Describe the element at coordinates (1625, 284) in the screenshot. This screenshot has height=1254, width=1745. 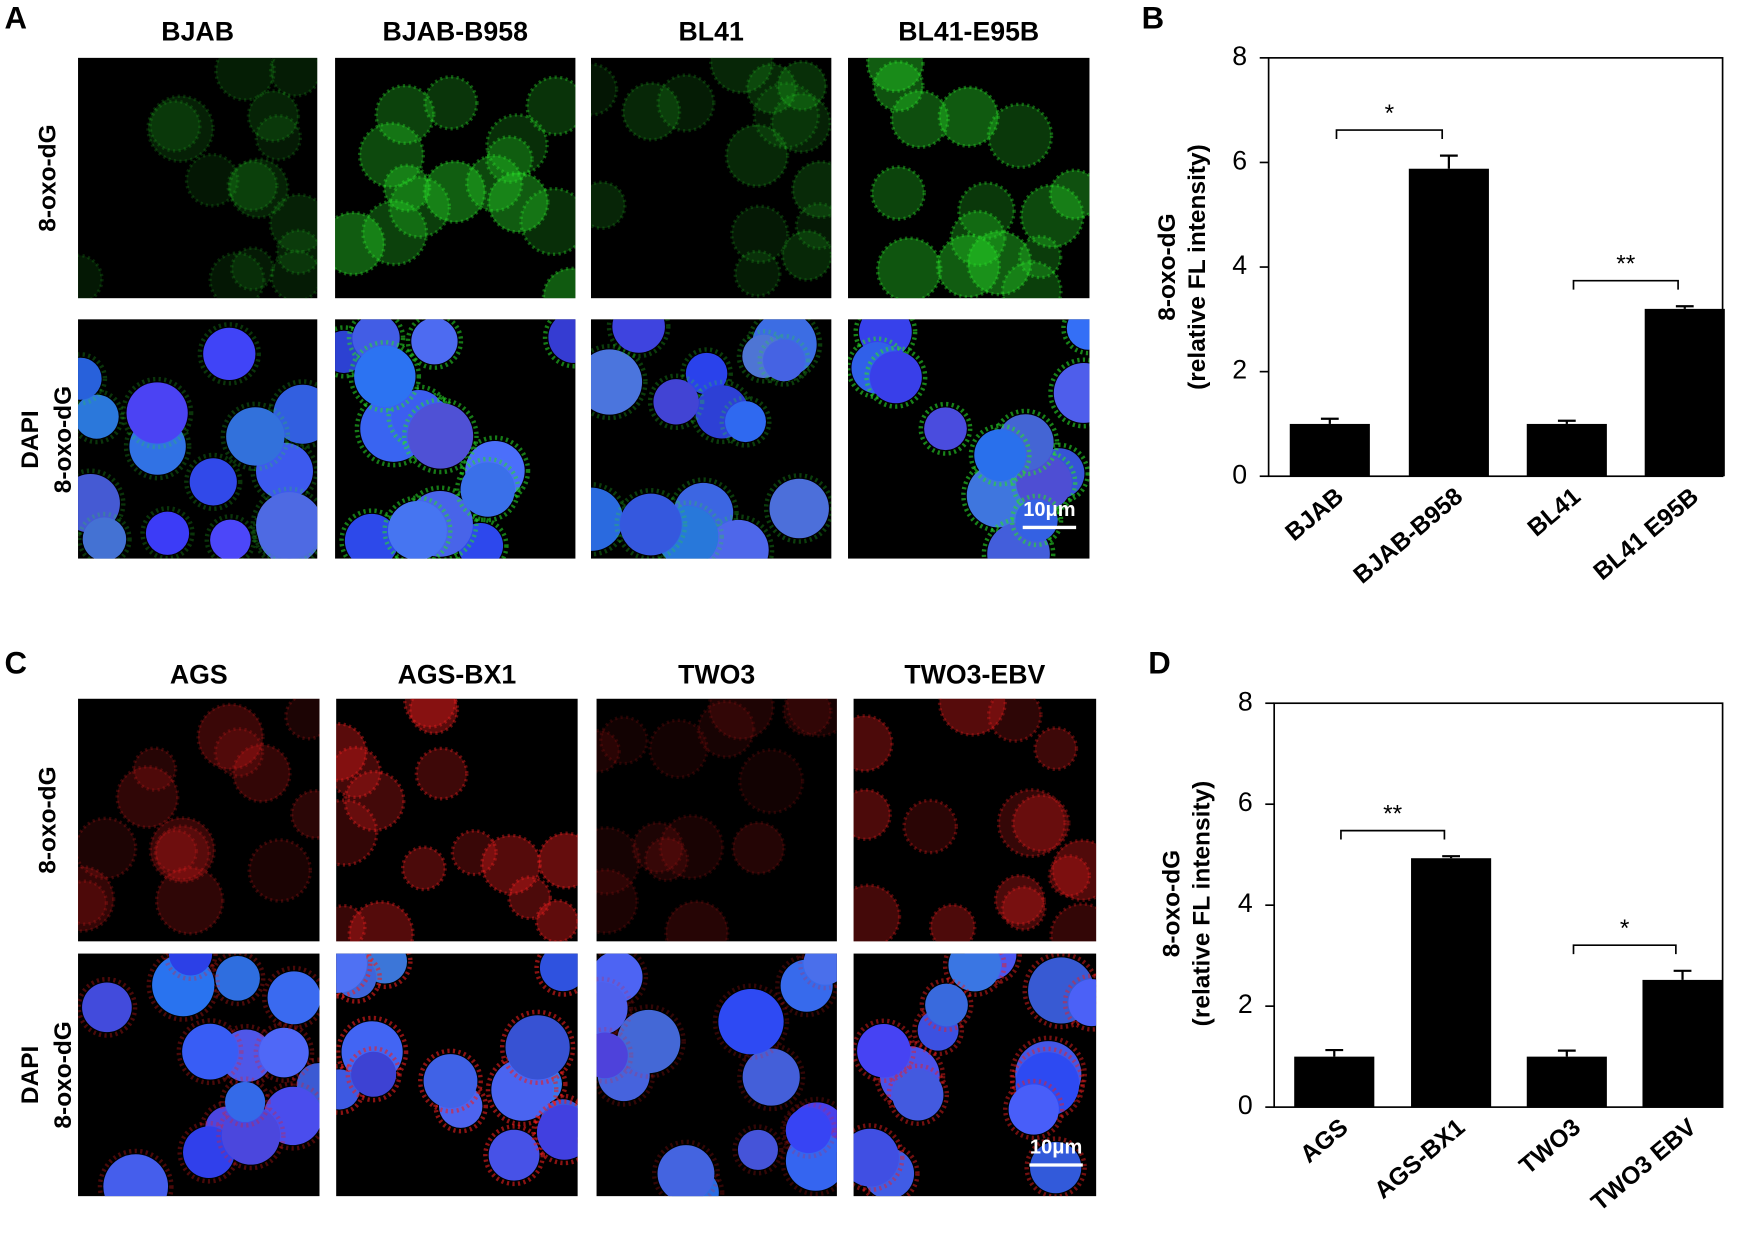
I see `significance-bracket` at that location.